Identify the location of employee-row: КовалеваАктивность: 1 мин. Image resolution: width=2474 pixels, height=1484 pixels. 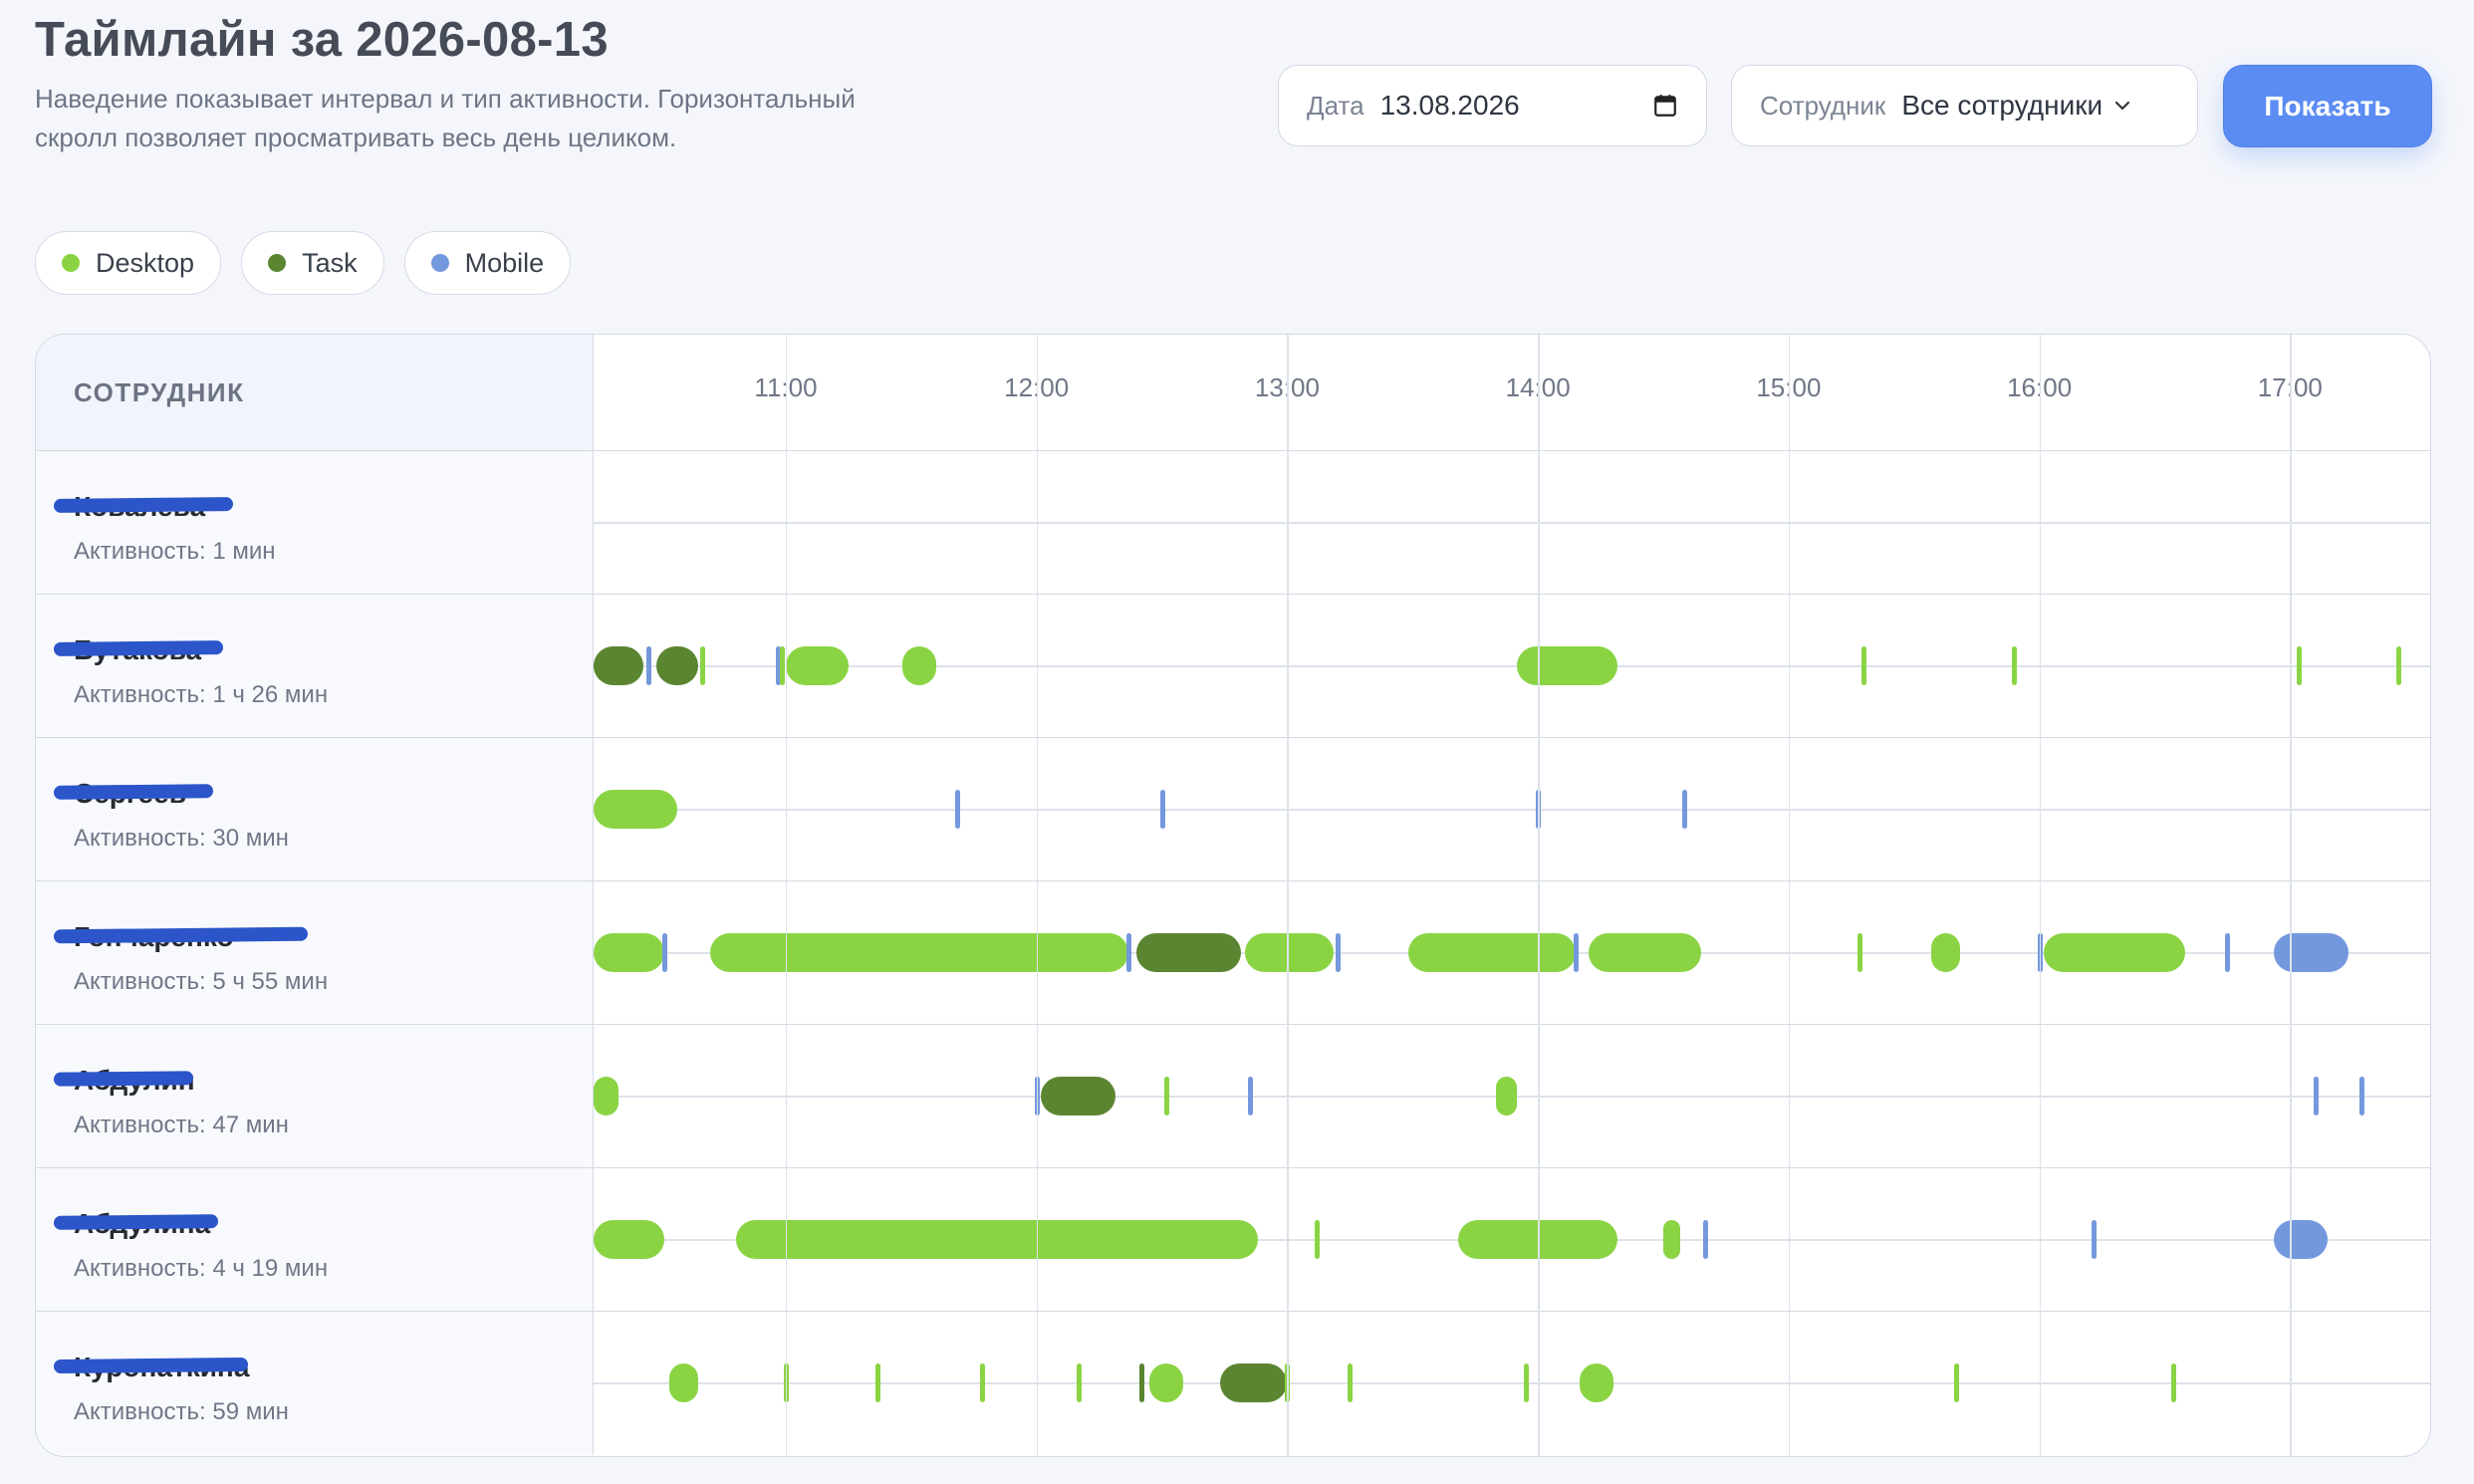
(1233, 523).